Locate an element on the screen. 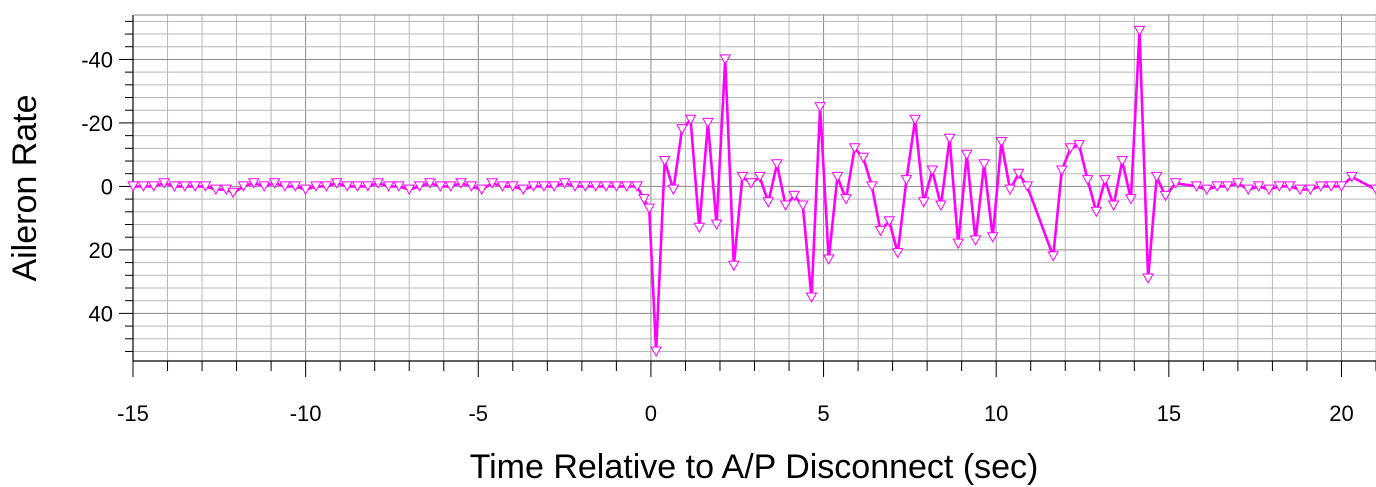 This screenshot has width=1376, height=487. y-axis-title: Aileron Rate is located at coordinates (25, 187).